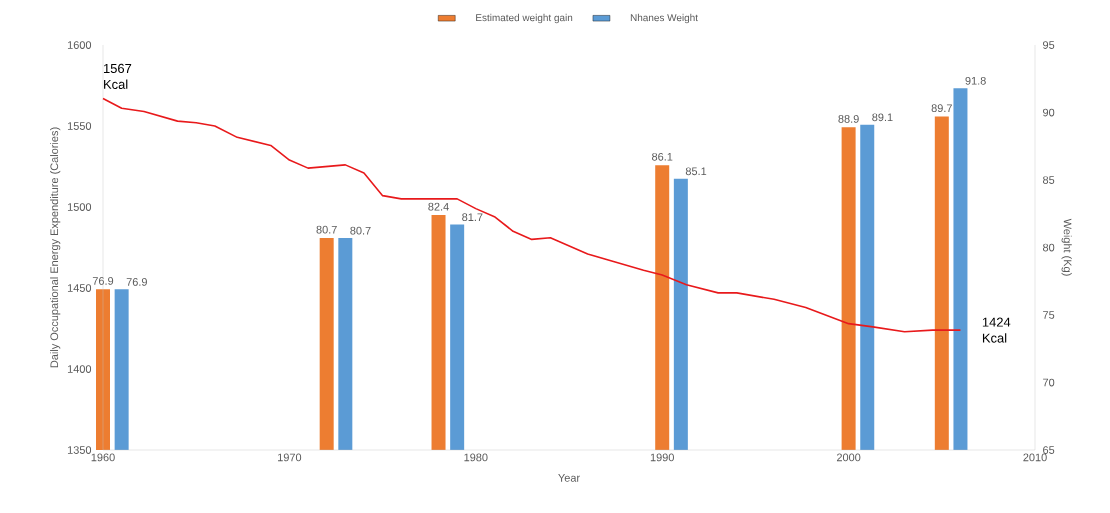 The width and height of the screenshot is (1110, 513). I want to click on y-axis-title: Daily Occupational Energy Expenditure (Calories), so click(55, 247).